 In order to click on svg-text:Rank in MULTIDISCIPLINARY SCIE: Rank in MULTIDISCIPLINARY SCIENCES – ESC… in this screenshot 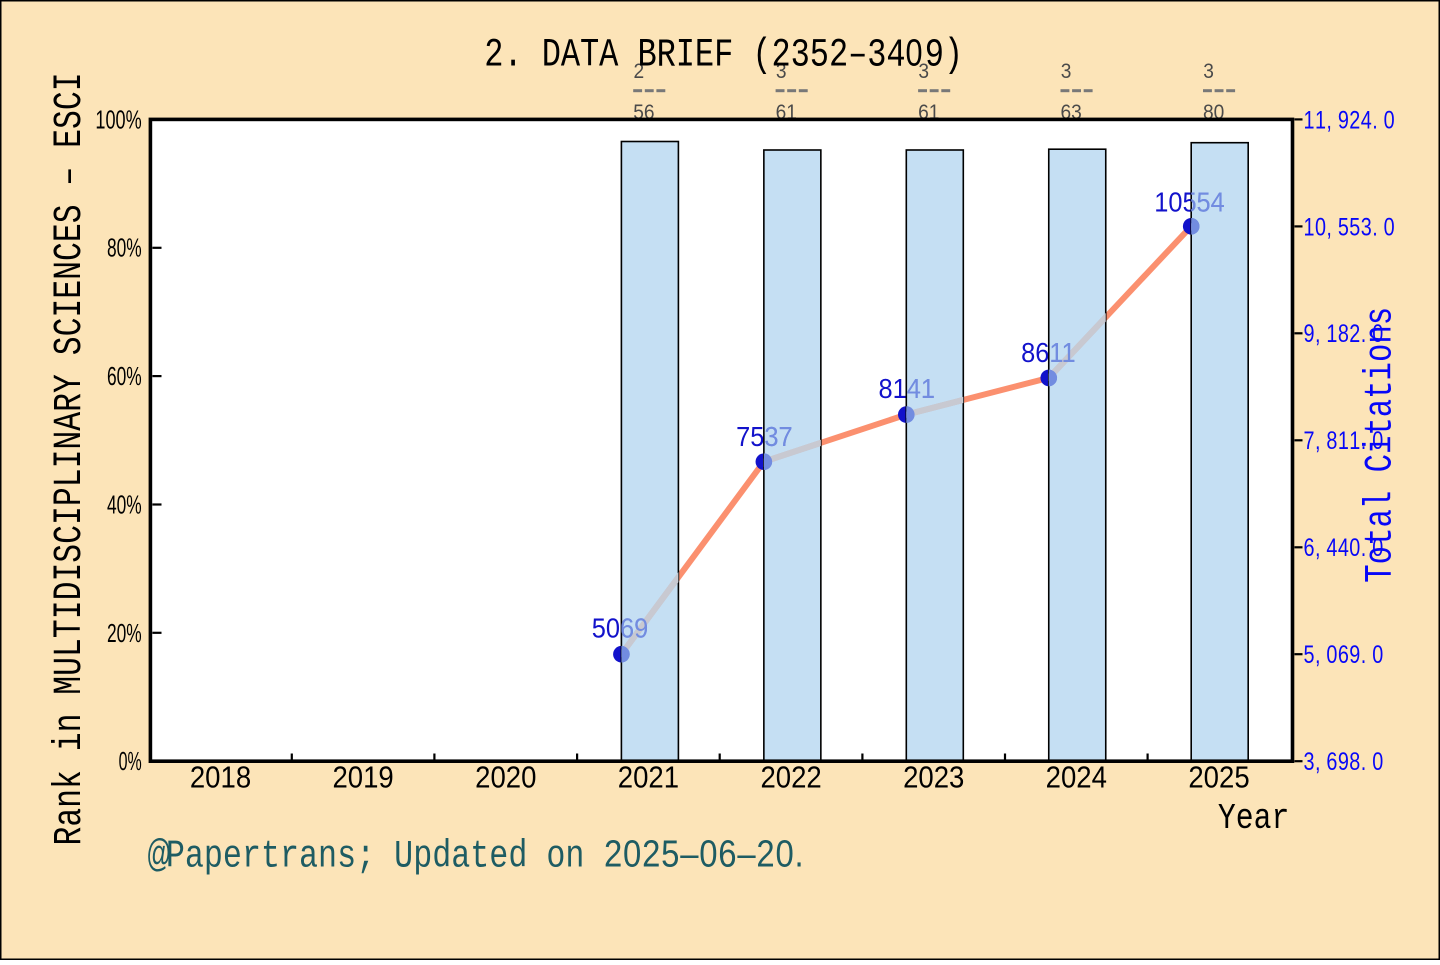, I will do `click(69, 458)`.